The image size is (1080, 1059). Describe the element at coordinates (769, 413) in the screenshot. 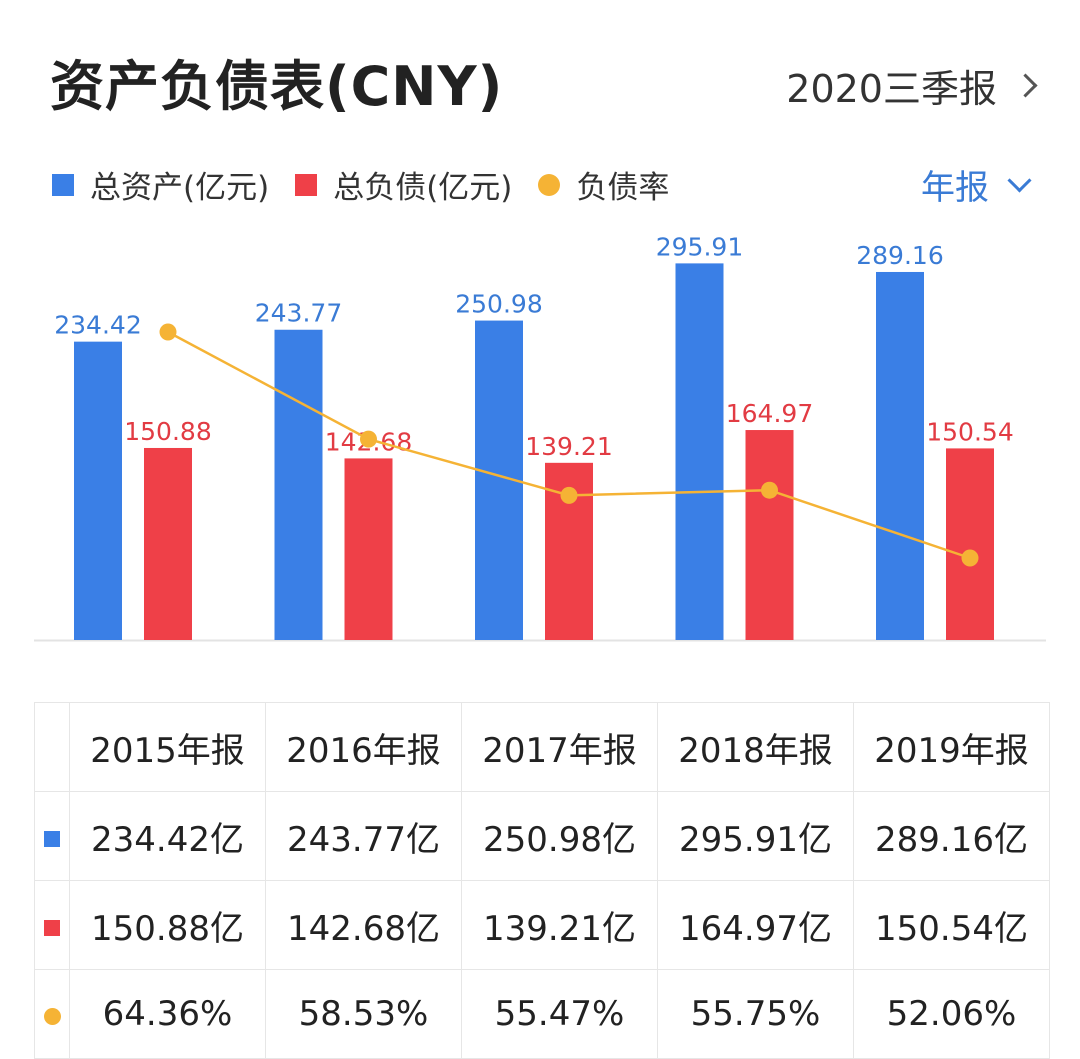

I see `data-label-liabilities: 164.97` at that location.